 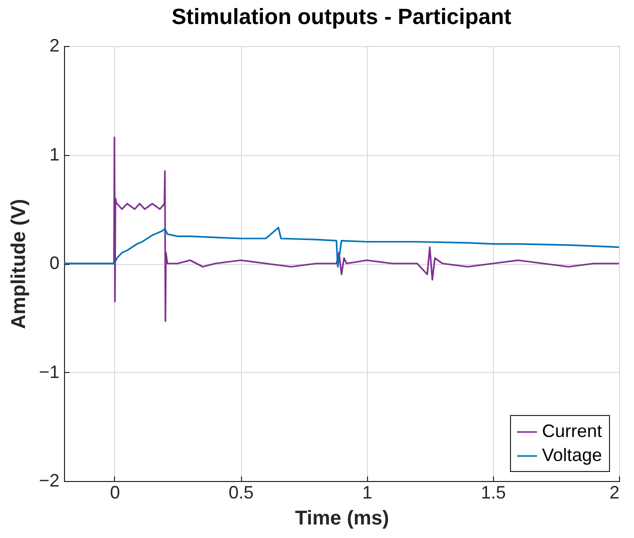 What do you see at coordinates (342, 16) in the screenshot?
I see `chart-title: Stimulation outputs - Participant` at bounding box center [342, 16].